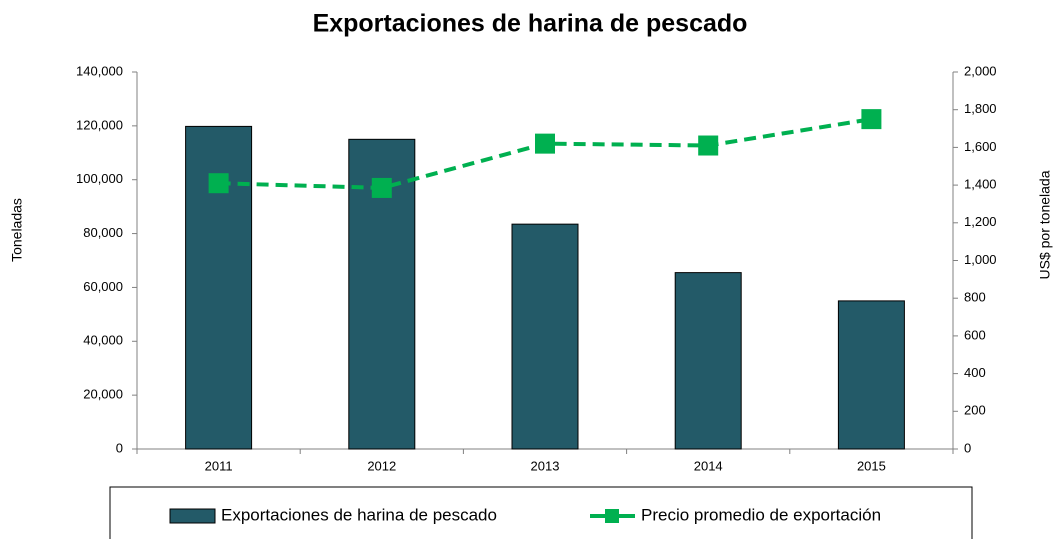 This screenshot has width=1059, height=539. I want to click on y2-tick-label: 2,000, so click(980, 70).